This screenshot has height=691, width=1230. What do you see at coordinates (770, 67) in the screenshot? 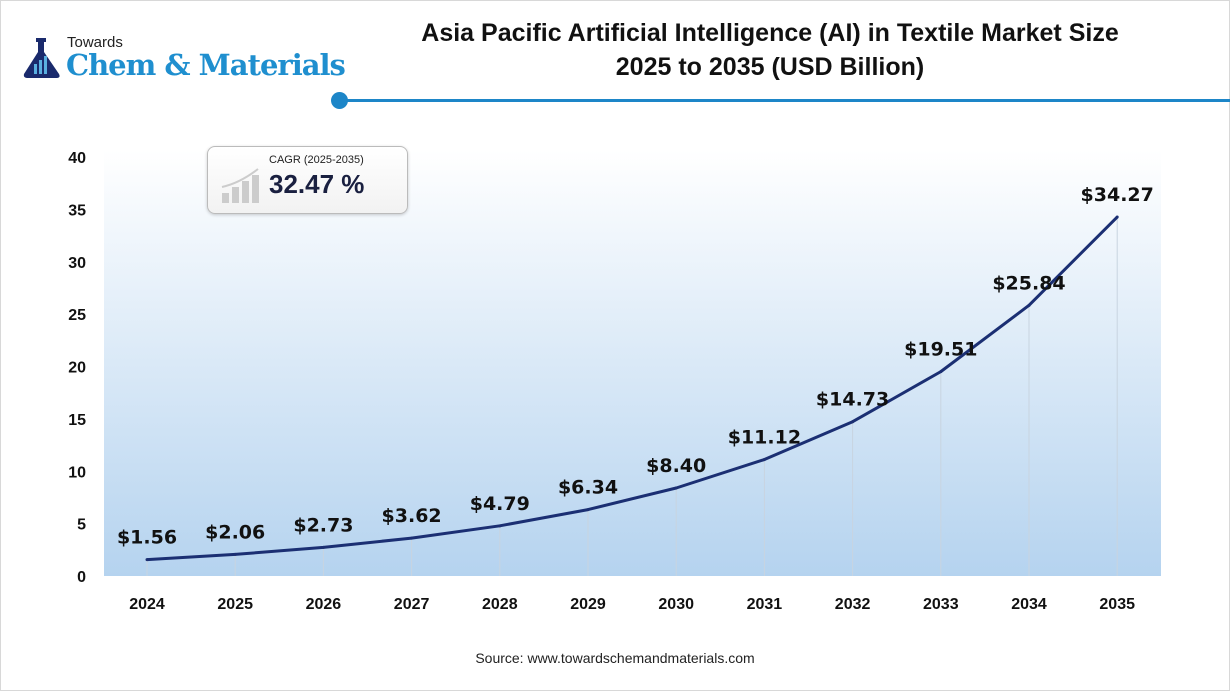
I see `title-line-2: 2025 to 2035 (USD Billion)` at bounding box center [770, 67].